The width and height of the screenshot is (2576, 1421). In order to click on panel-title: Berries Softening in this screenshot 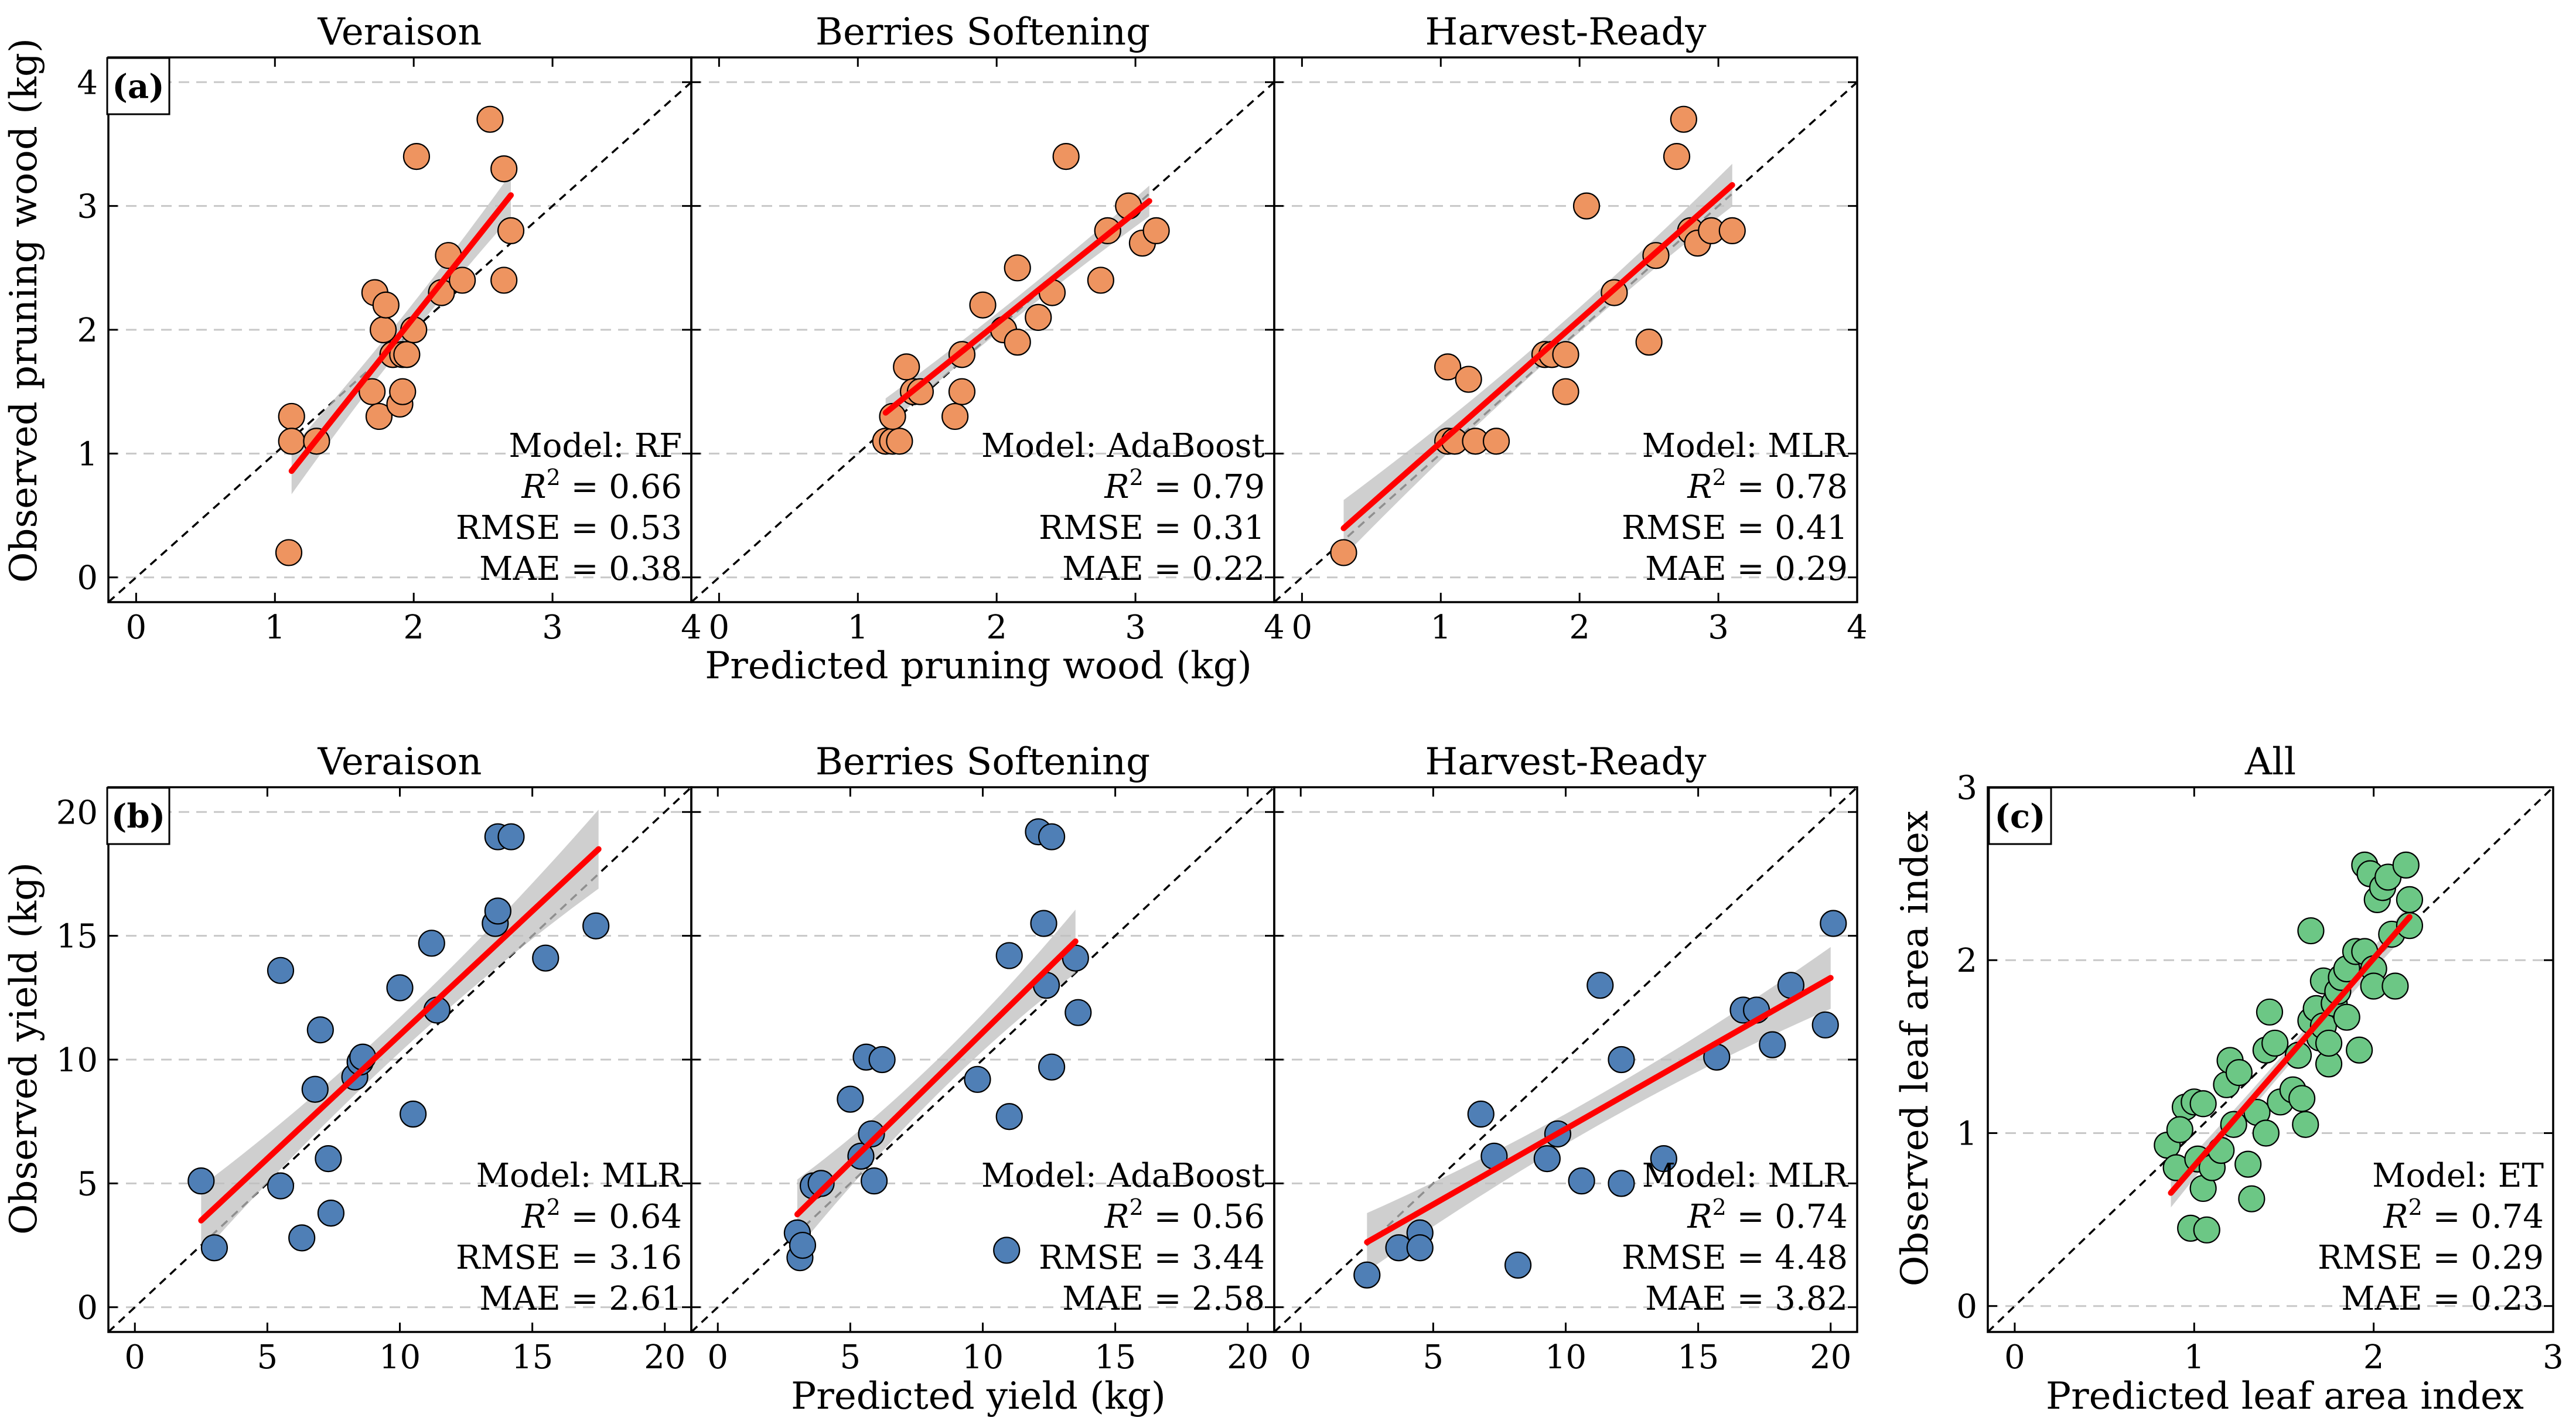, I will do `click(983, 762)`.